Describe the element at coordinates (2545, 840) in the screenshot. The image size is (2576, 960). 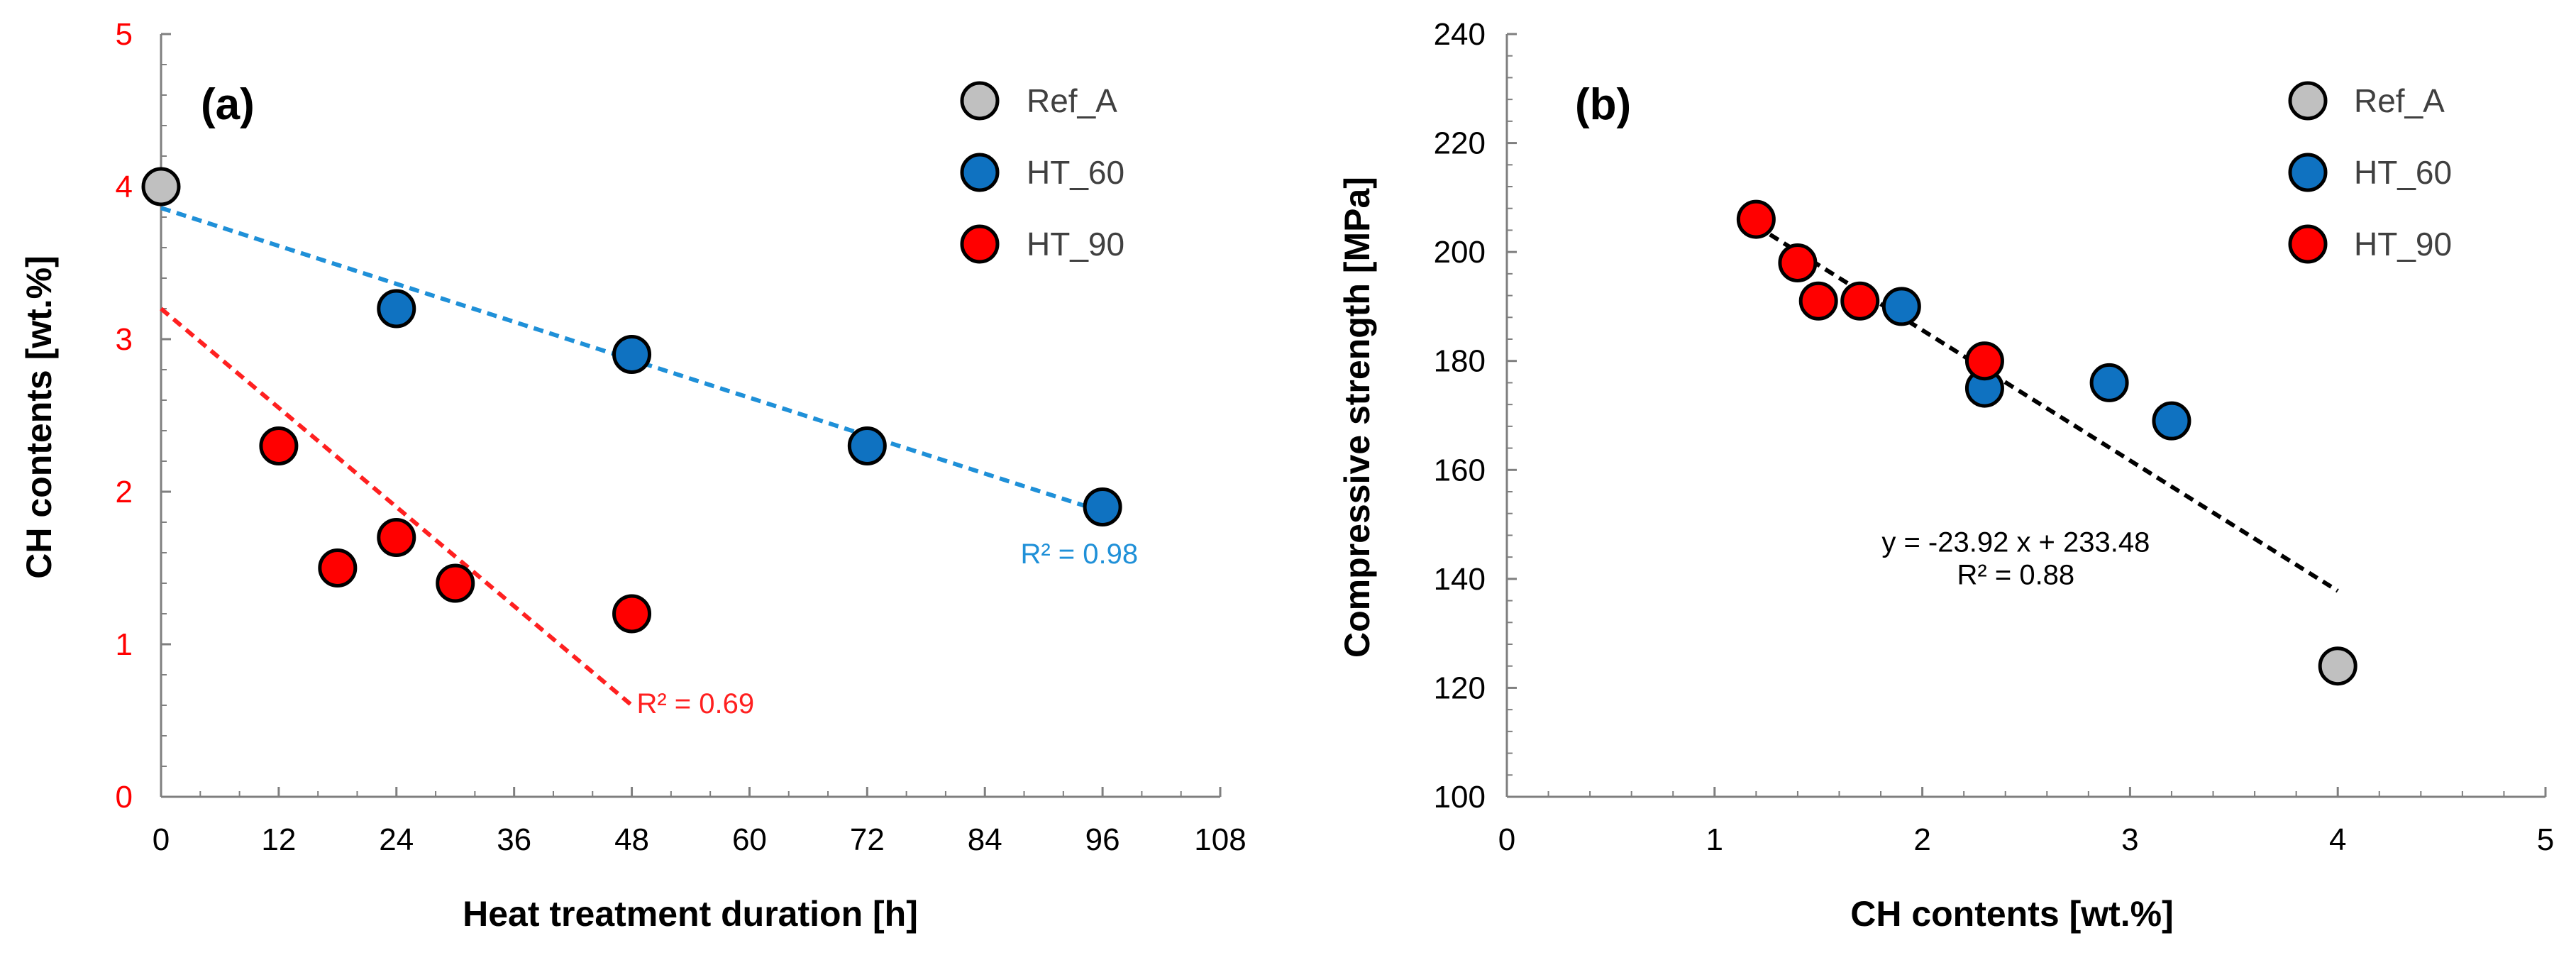
I see `x-tick-label: 5` at that location.